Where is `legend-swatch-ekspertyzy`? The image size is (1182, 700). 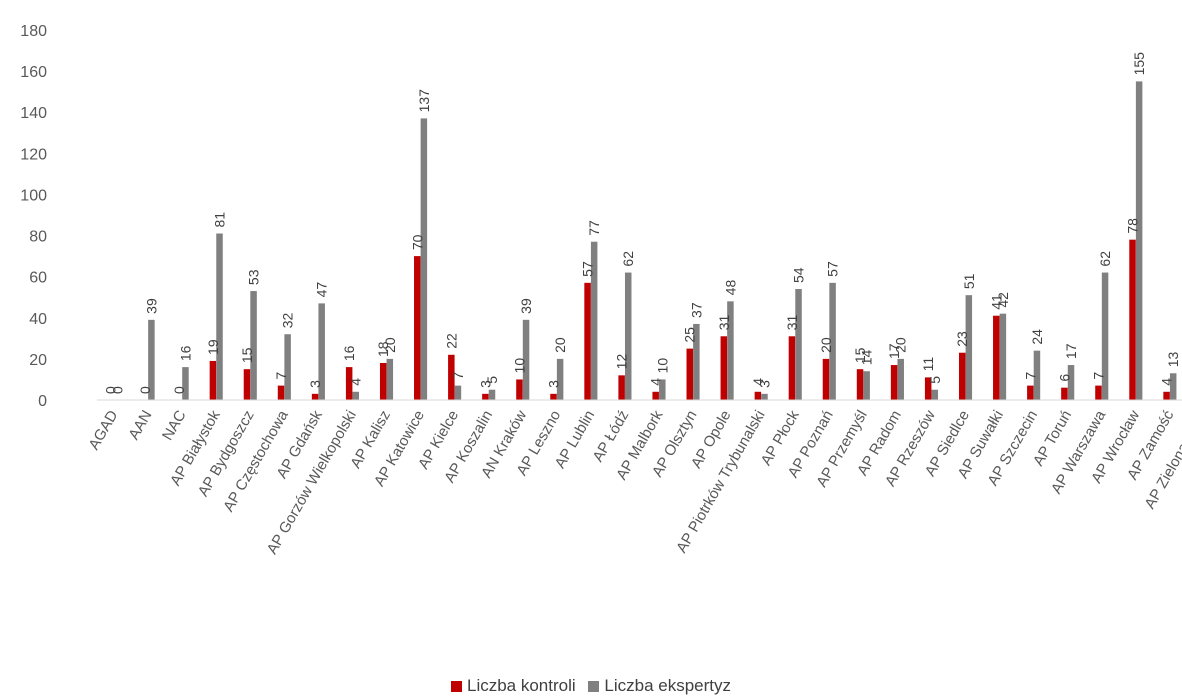
legend-swatch-ekspertyzy is located at coordinates (594, 686).